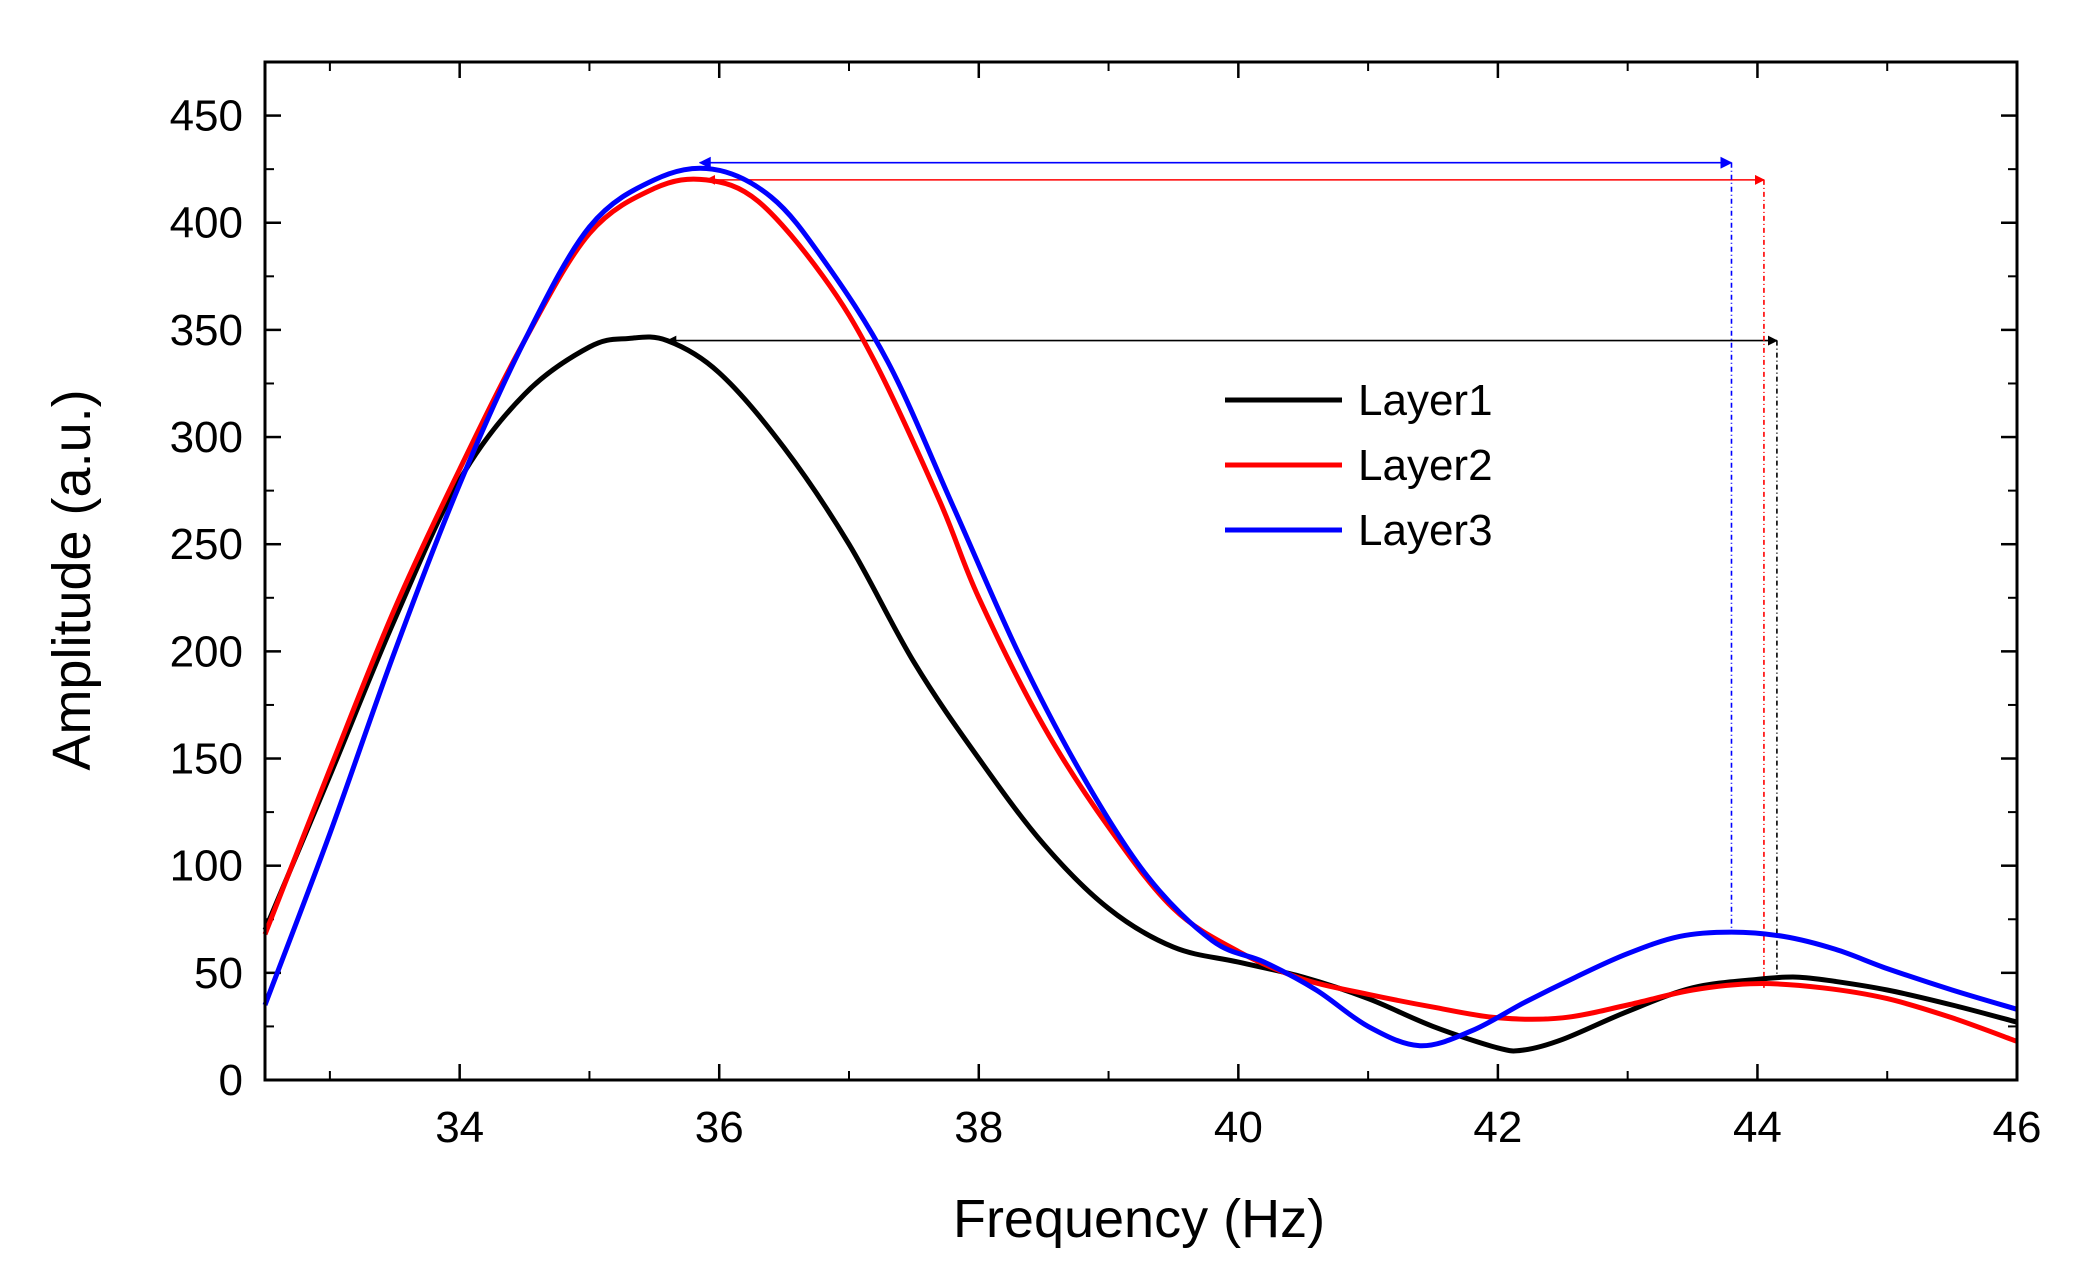 The width and height of the screenshot is (2074, 1281). I want to click on y-tick-label: 250, so click(206, 544).